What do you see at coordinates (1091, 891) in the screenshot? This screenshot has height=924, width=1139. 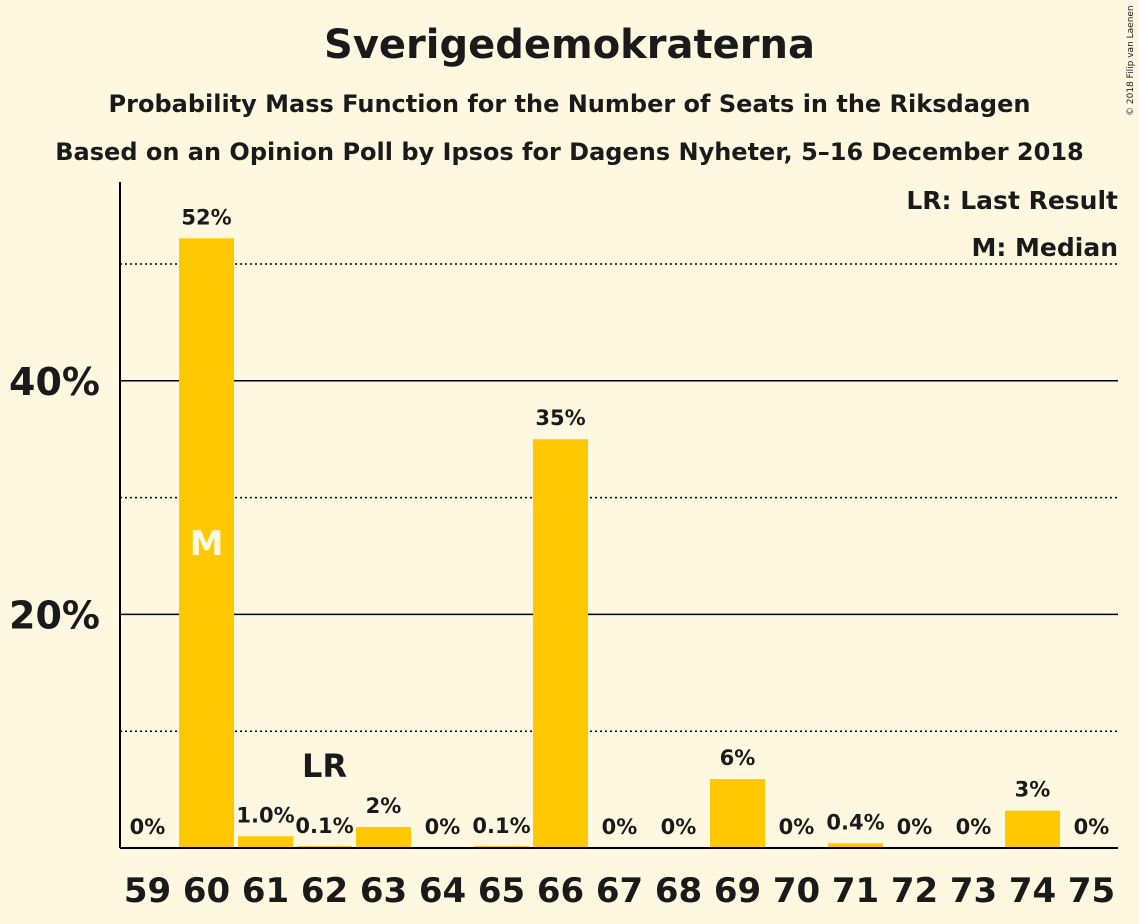 I see `x-tick-label: 75` at bounding box center [1091, 891].